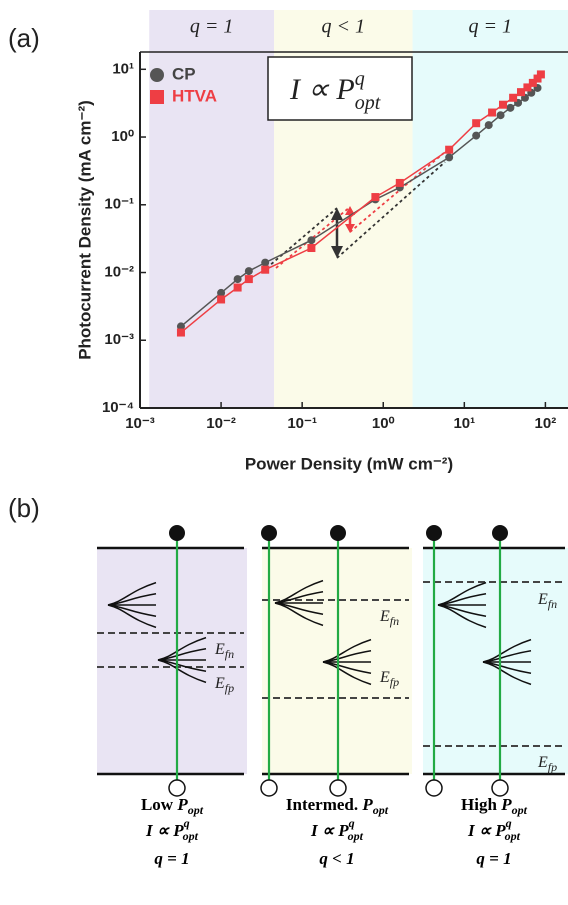 Image resolution: width=568 pixels, height=905 pixels. I want to click on annotation-base: I ∝ P, so click(322, 89).